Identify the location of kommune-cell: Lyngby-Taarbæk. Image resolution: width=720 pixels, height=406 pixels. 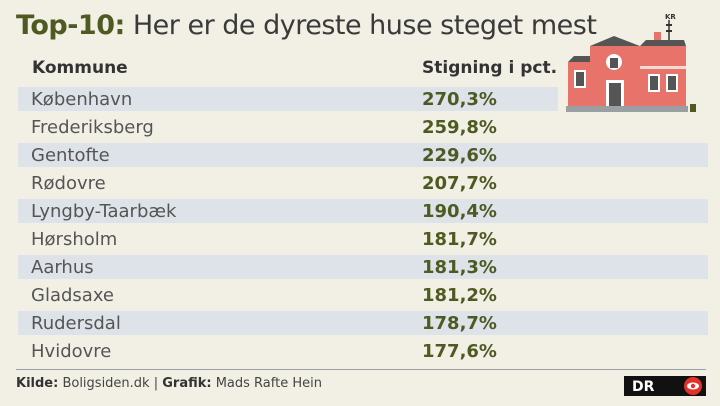
(104, 211).